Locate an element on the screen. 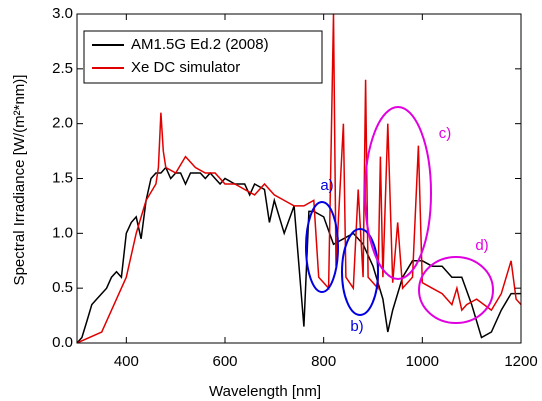  legend-box is located at coordinates (203, 57).